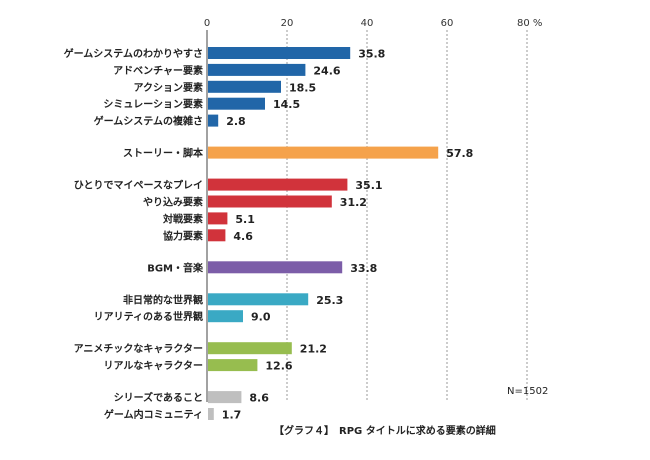  What do you see at coordinates (367, 23) in the screenshot?
I see `x-tick-label: 40` at bounding box center [367, 23].